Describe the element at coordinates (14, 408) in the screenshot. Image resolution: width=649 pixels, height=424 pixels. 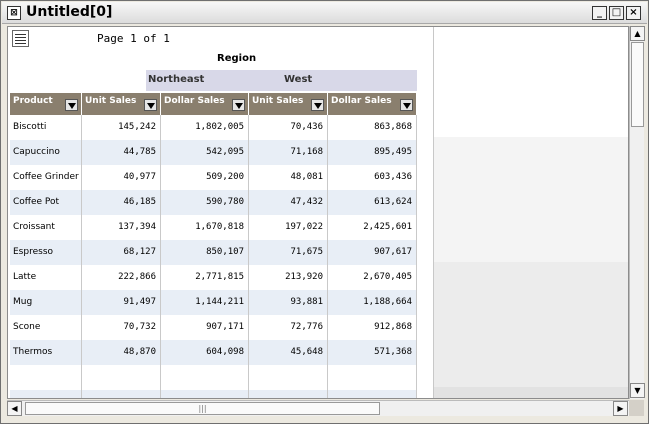
I see `scroll-left-button: ◀` at that location.